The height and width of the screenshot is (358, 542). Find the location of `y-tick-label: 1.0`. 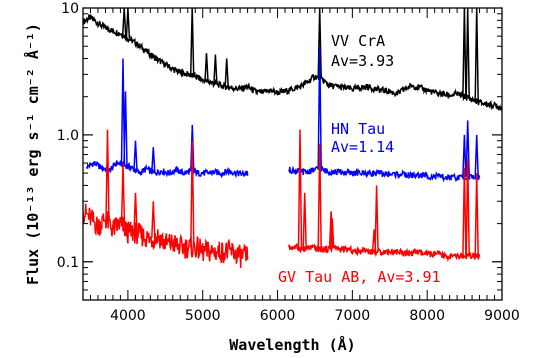

y-tick-label: 1.0 is located at coordinates (68, 136).